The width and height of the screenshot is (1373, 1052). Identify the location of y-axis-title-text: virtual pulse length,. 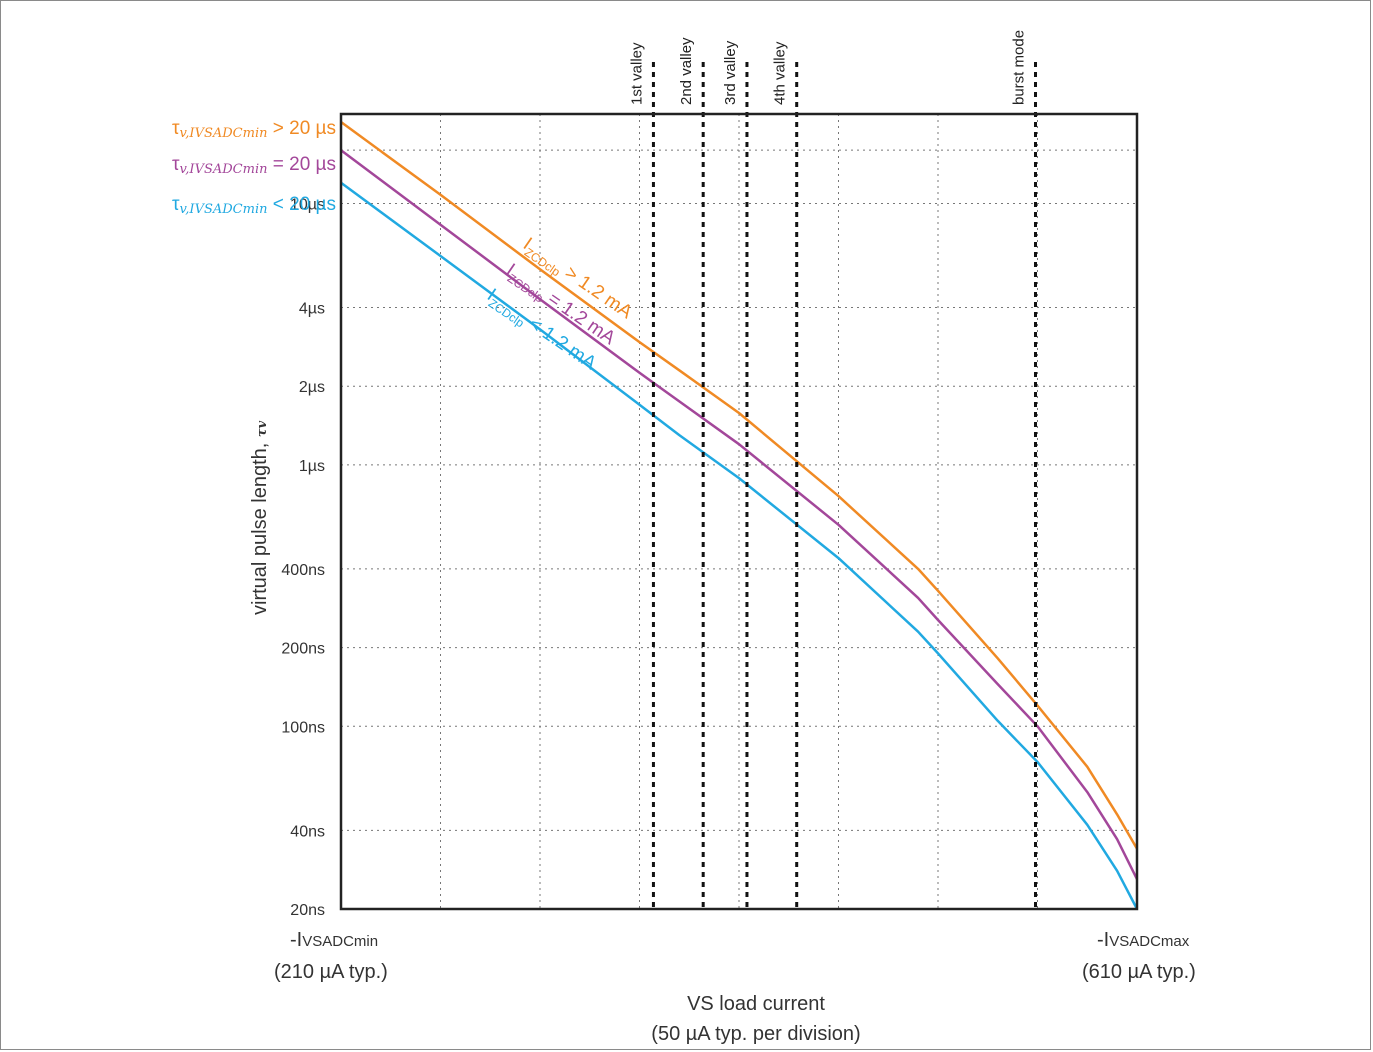
(260, 526).